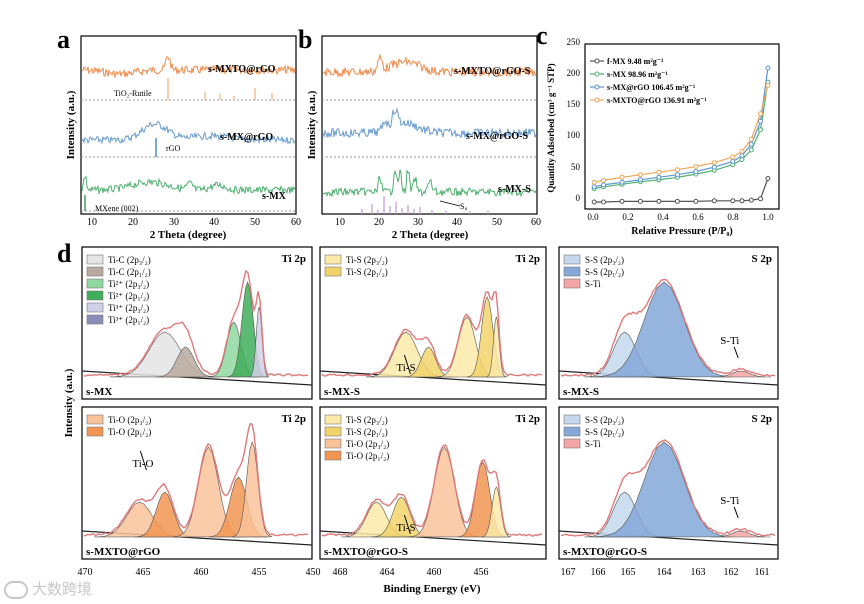 The image size is (864, 604). What do you see at coordinates (457, 222) in the screenshot?
I see `svg-text: 40` at bounding box center [457, 222].